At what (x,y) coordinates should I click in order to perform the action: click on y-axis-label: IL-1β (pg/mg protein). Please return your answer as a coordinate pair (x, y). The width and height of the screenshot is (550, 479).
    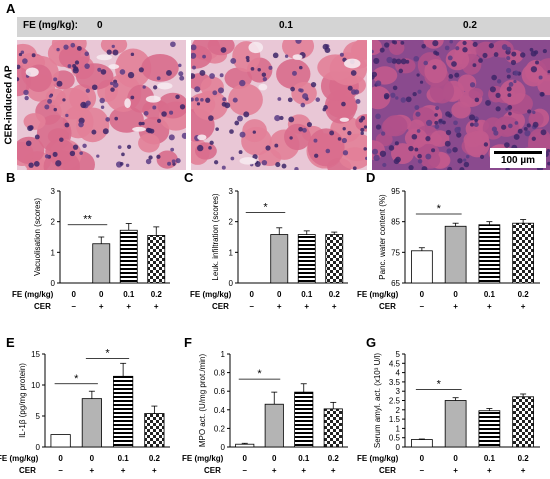
    Looking at the image, I should click on (22, 400).